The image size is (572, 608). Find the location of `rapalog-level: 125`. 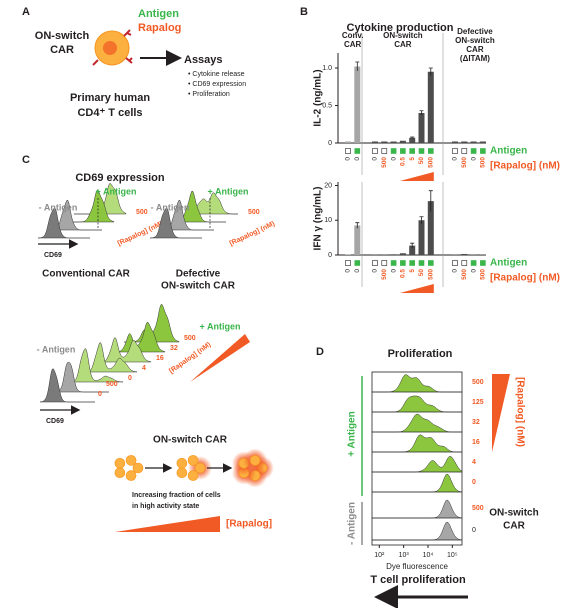

rapalog-level: 125 is located at coordinates (478, 402).